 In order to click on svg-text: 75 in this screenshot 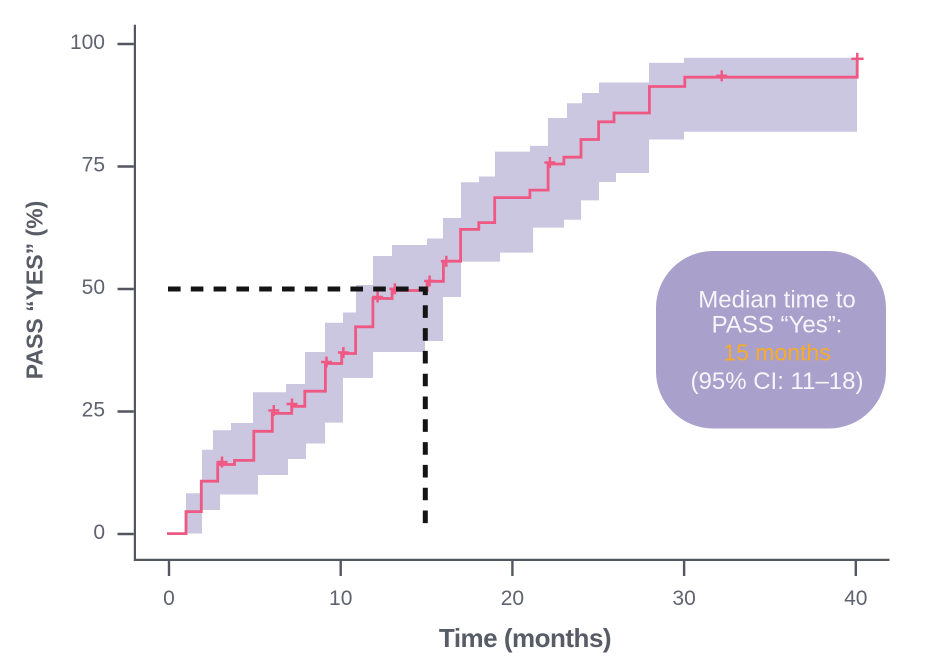, I will do `click(93, 165)`.